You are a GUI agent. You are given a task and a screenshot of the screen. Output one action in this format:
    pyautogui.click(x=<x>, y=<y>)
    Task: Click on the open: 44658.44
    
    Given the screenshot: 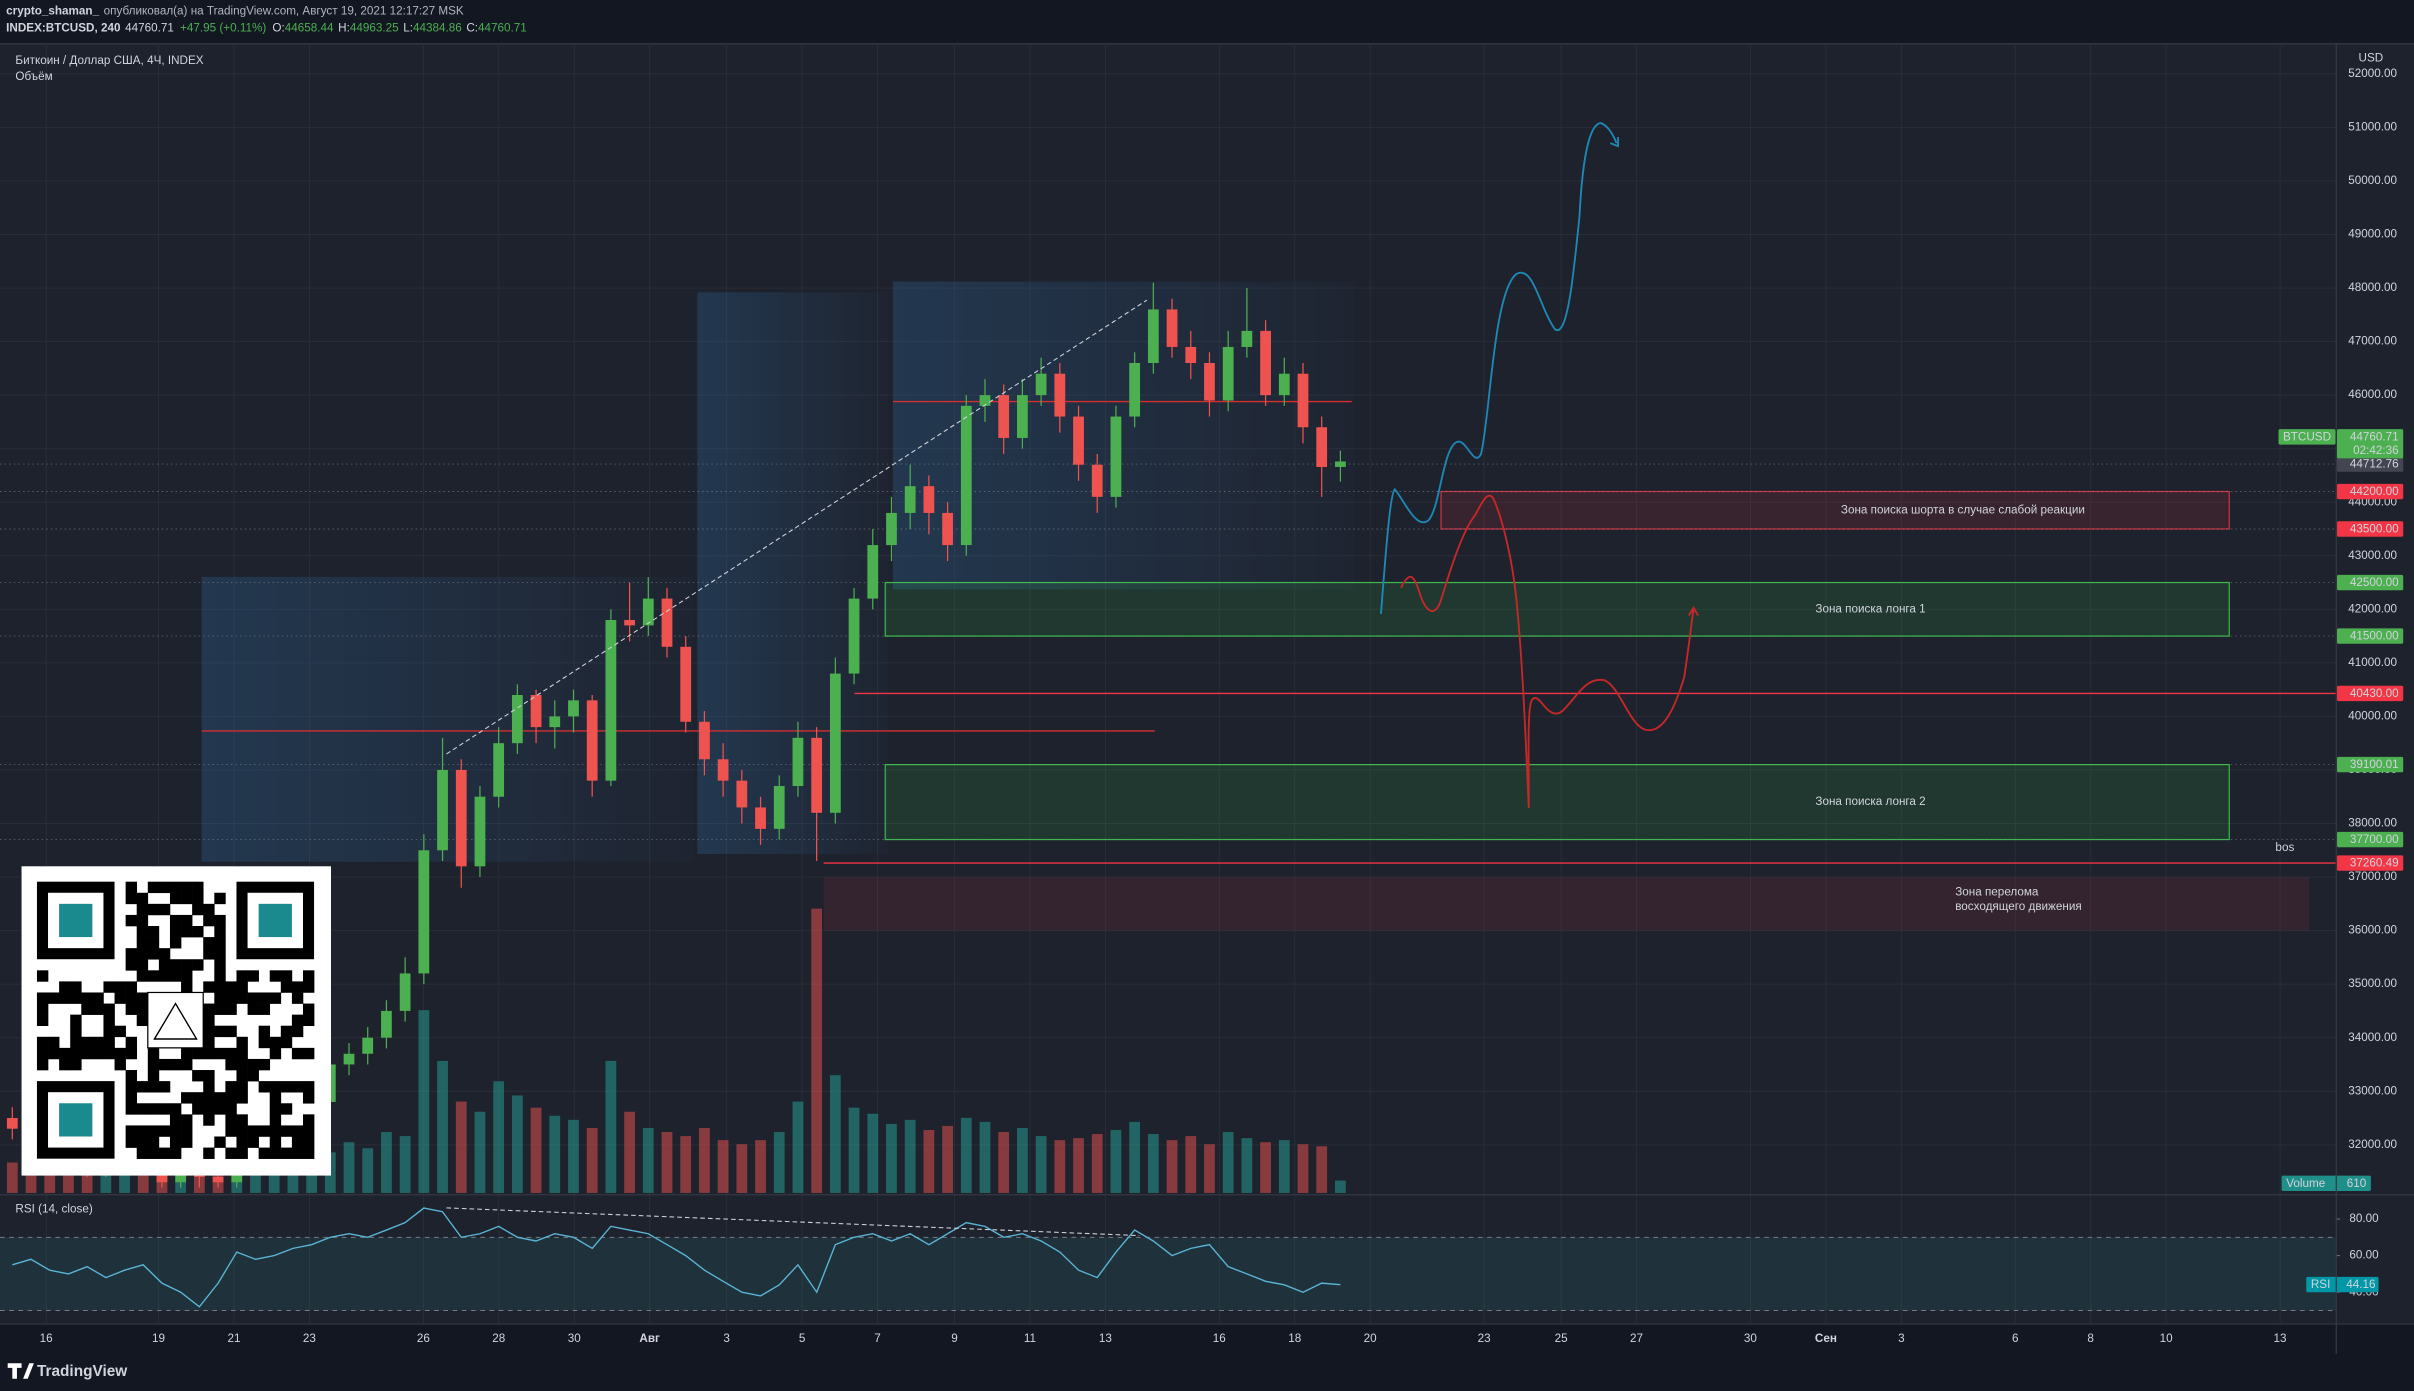 What is the action you would take?
    pyautogui.click(x=309, y=28)
    